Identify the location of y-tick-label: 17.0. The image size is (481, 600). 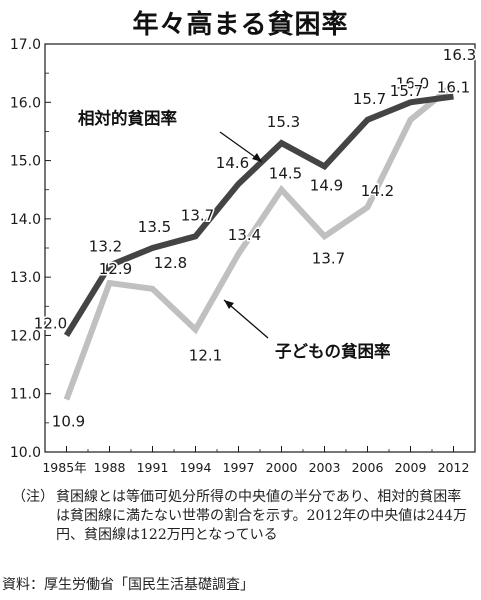
(25, 45).